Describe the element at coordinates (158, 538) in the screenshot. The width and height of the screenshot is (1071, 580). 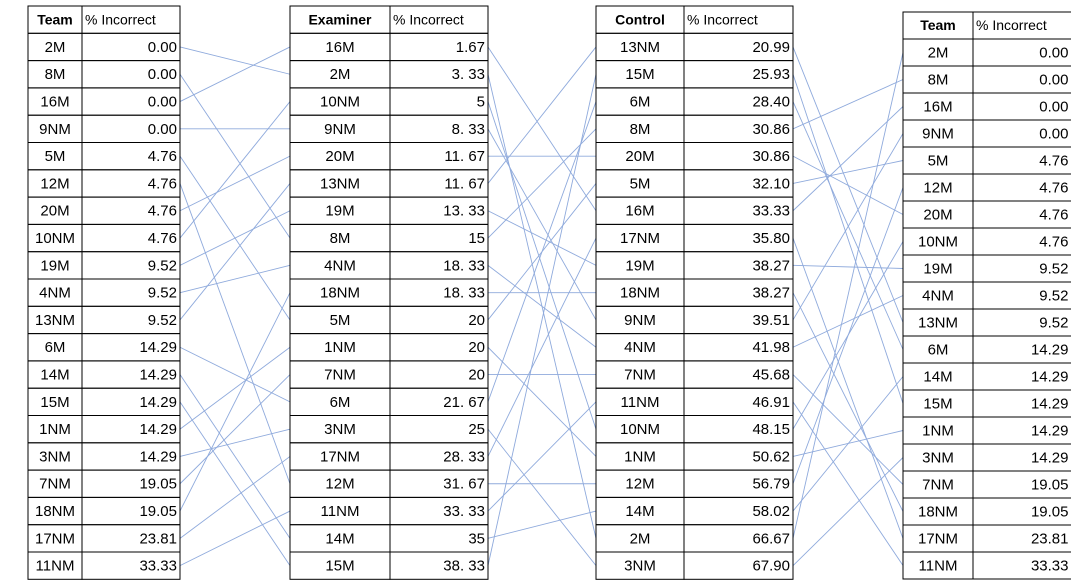
I see `value-cell: 23.81` at that location.